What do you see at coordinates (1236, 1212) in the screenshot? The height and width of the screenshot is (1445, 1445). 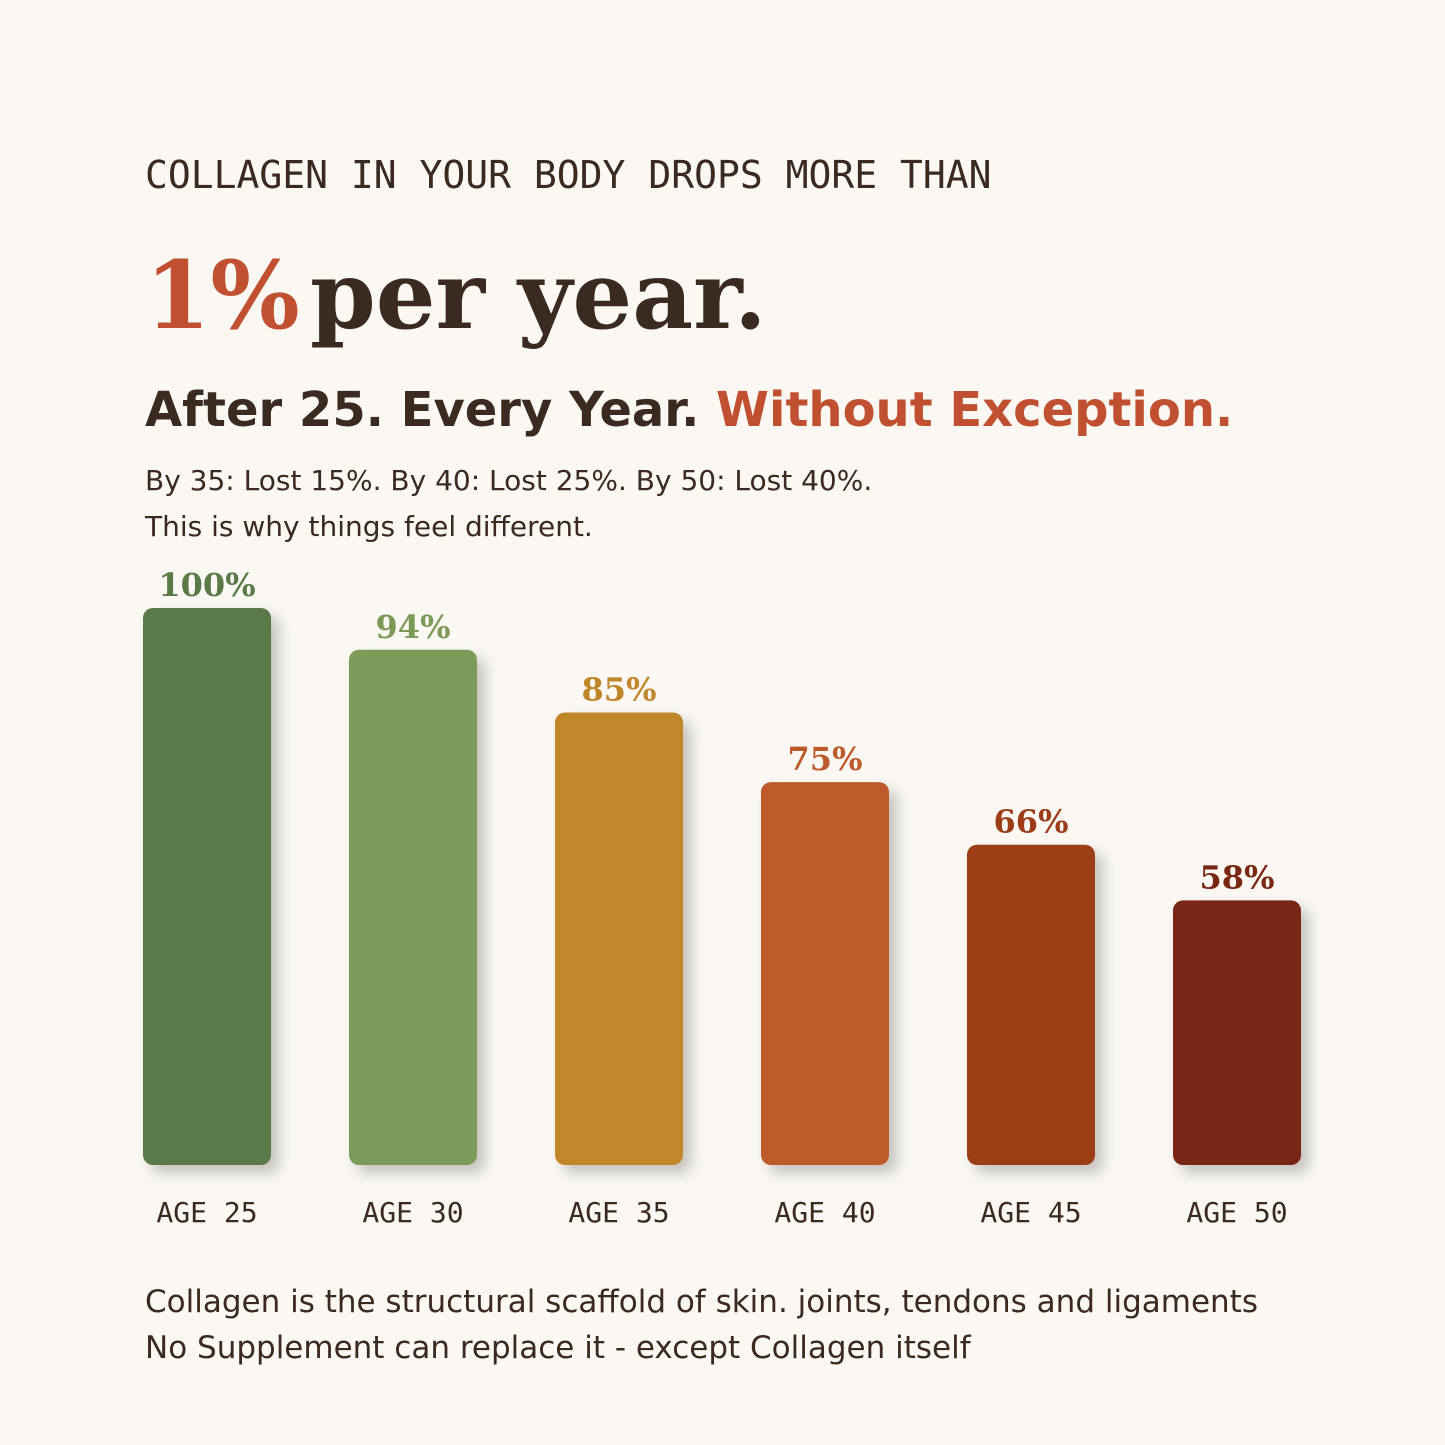 I see `x-tick-label: AGE 50` at bounding box center [1236, 1212].